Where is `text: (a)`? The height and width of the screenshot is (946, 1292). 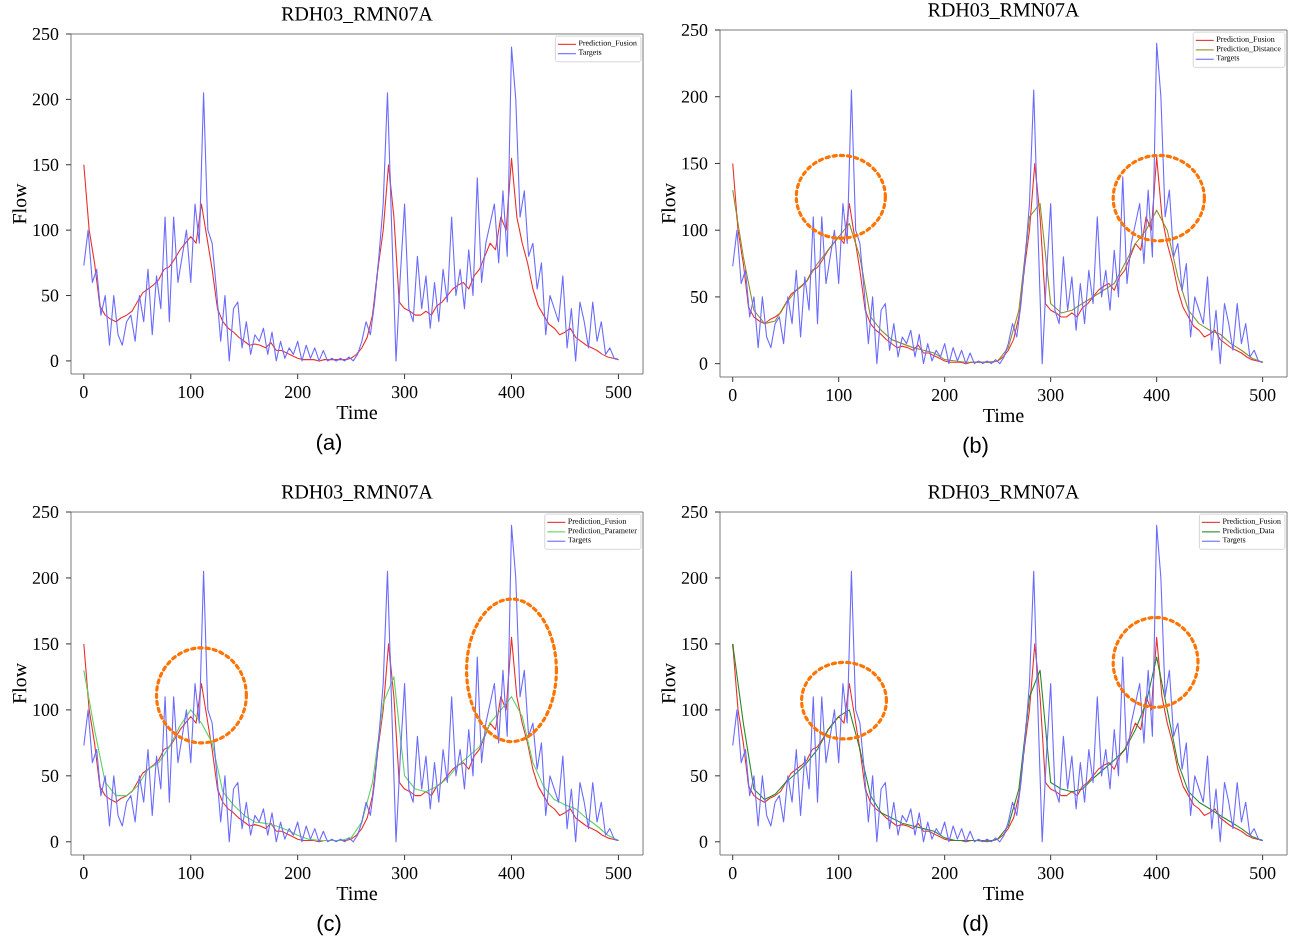
text: (a) is located at coordinates (329, 444).